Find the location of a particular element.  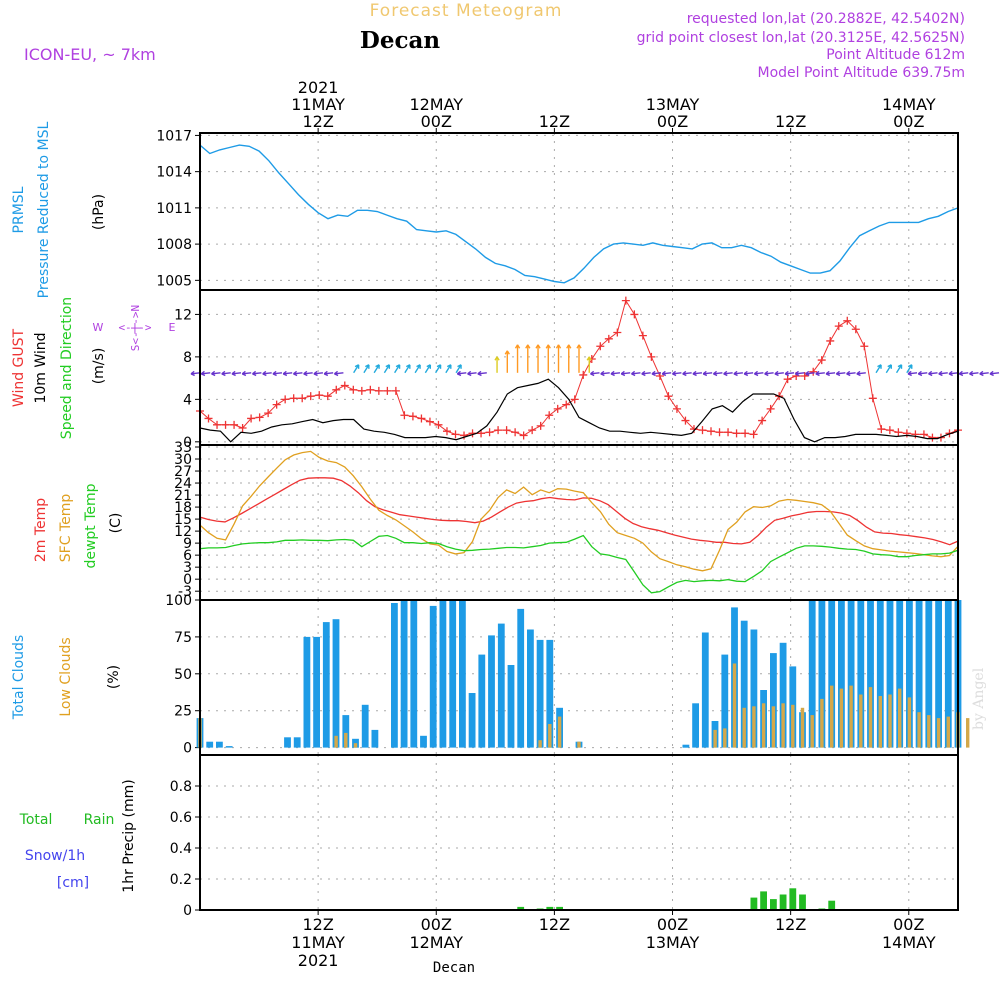

bottom-year-label: 2021 is located at coordinates (318, 960).